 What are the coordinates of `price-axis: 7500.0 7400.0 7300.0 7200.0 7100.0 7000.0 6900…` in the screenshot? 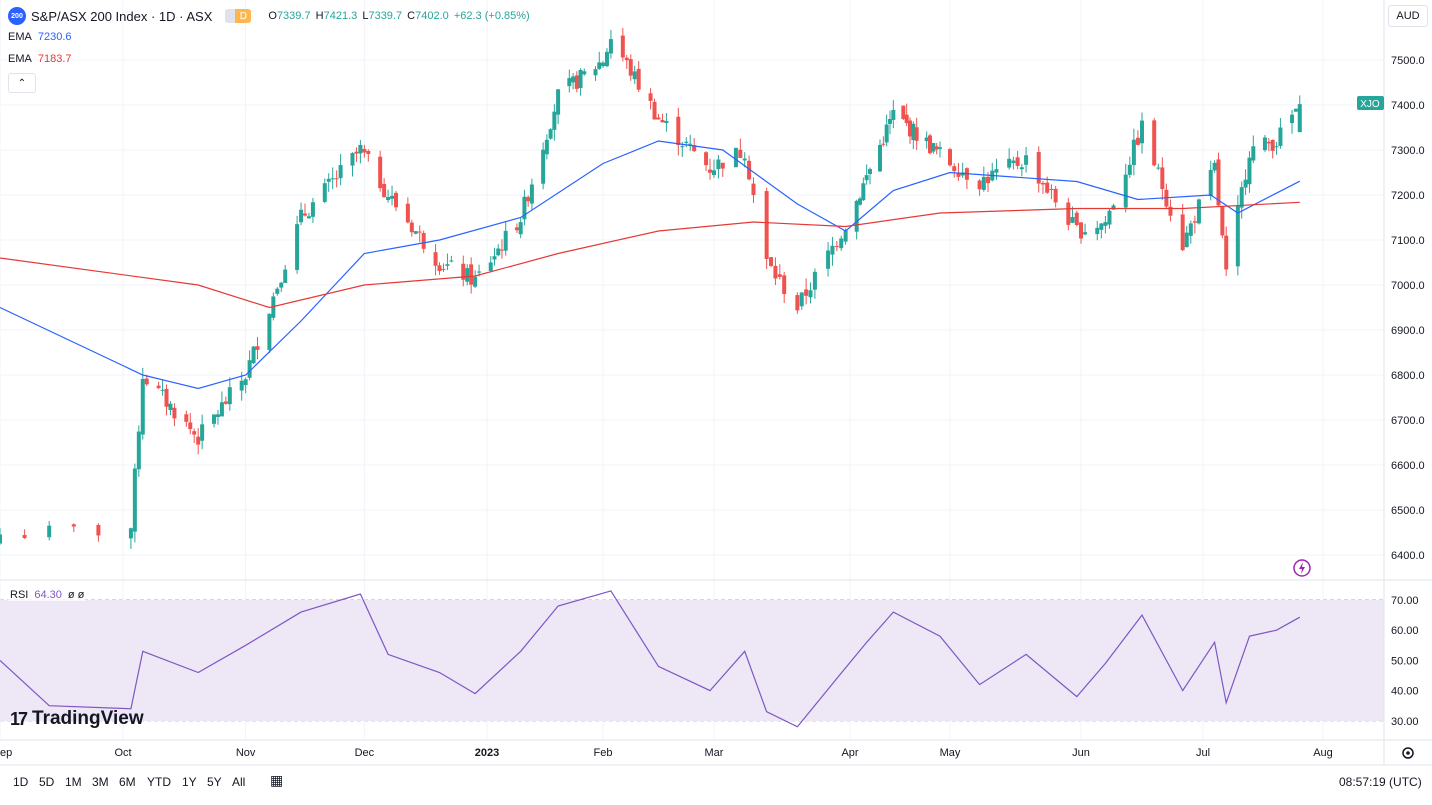 It's located at (1408, 308).